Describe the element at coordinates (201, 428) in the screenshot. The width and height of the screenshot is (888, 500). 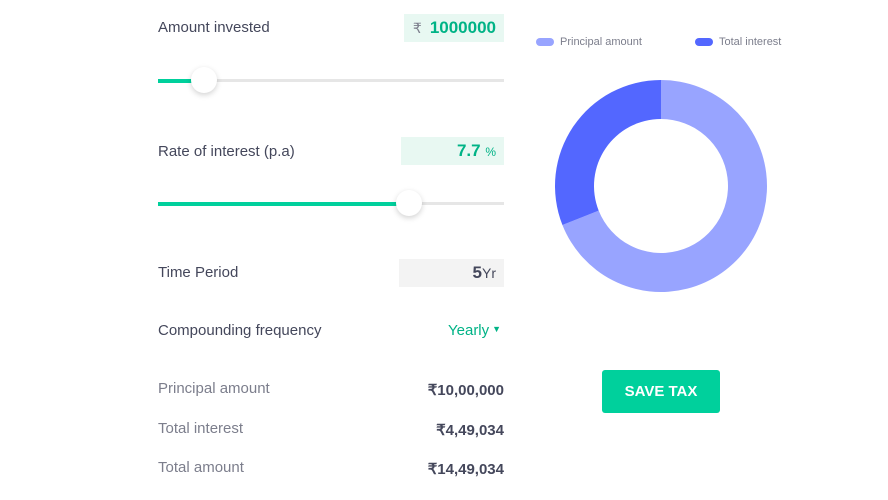
I see `interest-label: Total interest` at that location.